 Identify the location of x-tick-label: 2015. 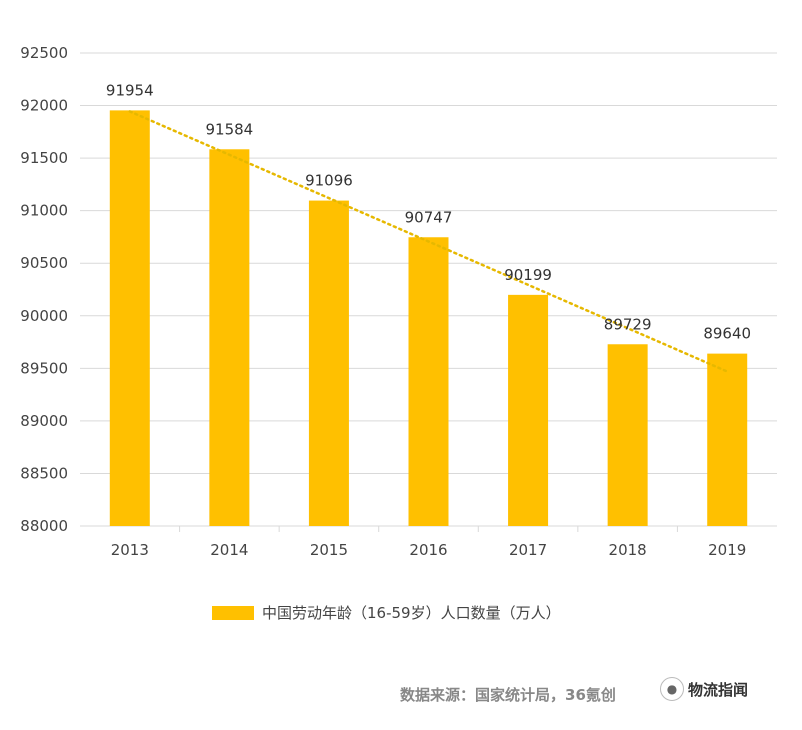
(329, 550).